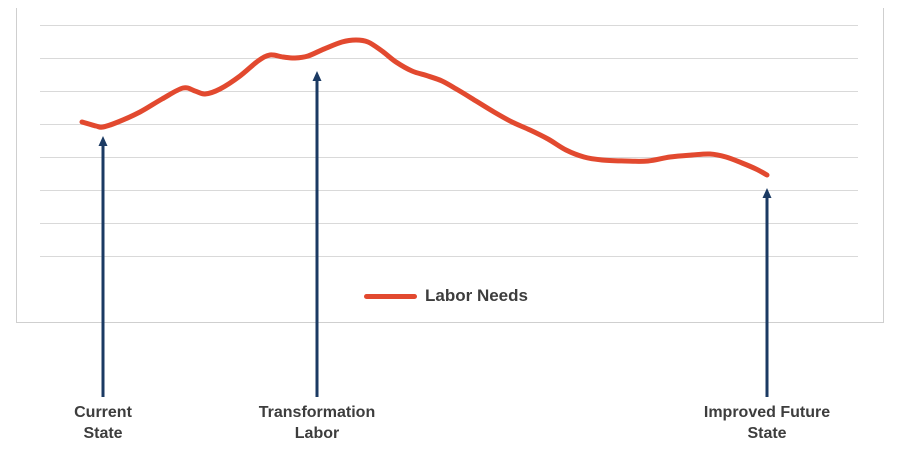 The width and height of the screenshot is (900, 456). Describe the element at coordinates (103, 423) in the screenshot. I see `annotation-label-current-state: Current State` at that location.